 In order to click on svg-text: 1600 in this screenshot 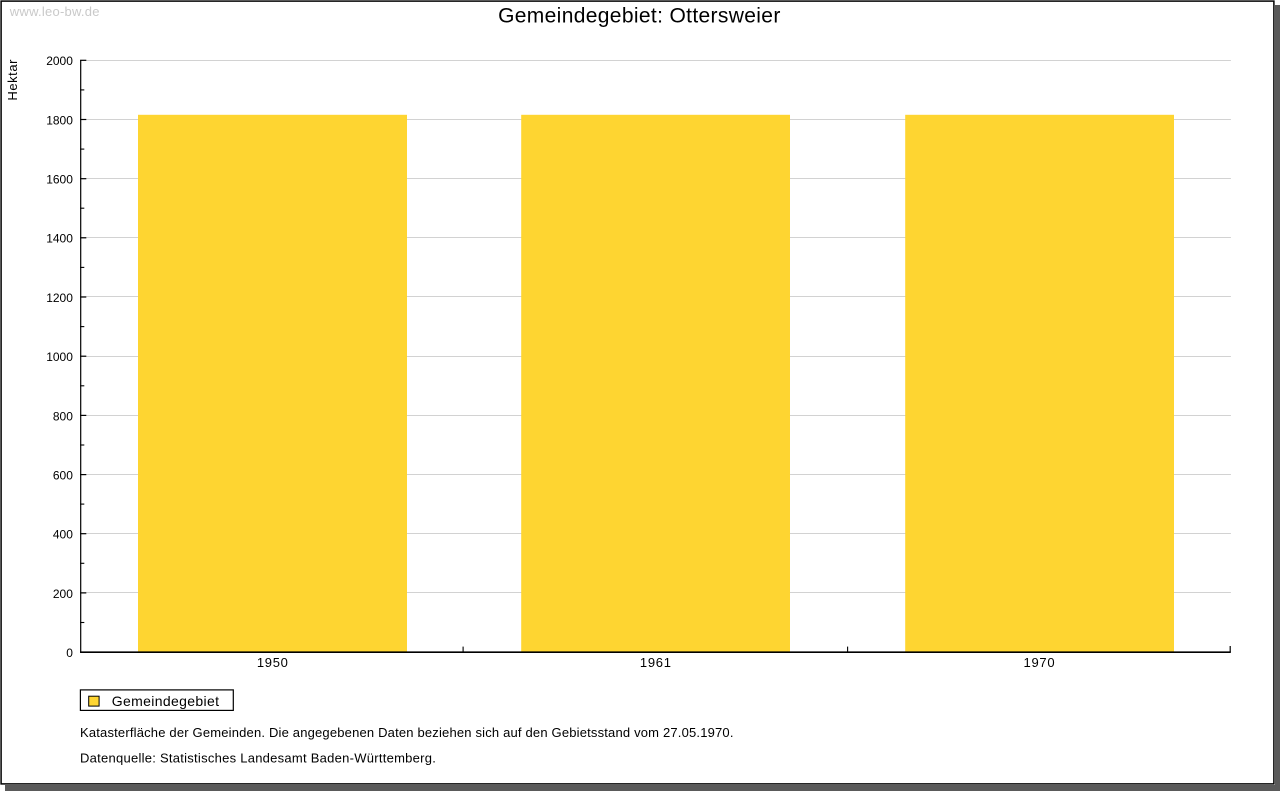, I will do `click(59, 180)`.